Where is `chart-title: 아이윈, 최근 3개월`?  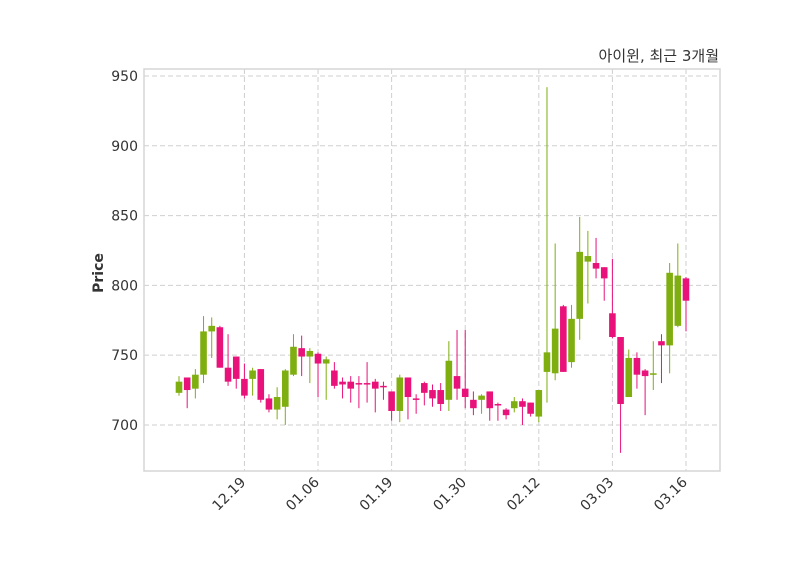 chart-title: 아이윈, 최근 3개월 is located at coordinates (659, 56).